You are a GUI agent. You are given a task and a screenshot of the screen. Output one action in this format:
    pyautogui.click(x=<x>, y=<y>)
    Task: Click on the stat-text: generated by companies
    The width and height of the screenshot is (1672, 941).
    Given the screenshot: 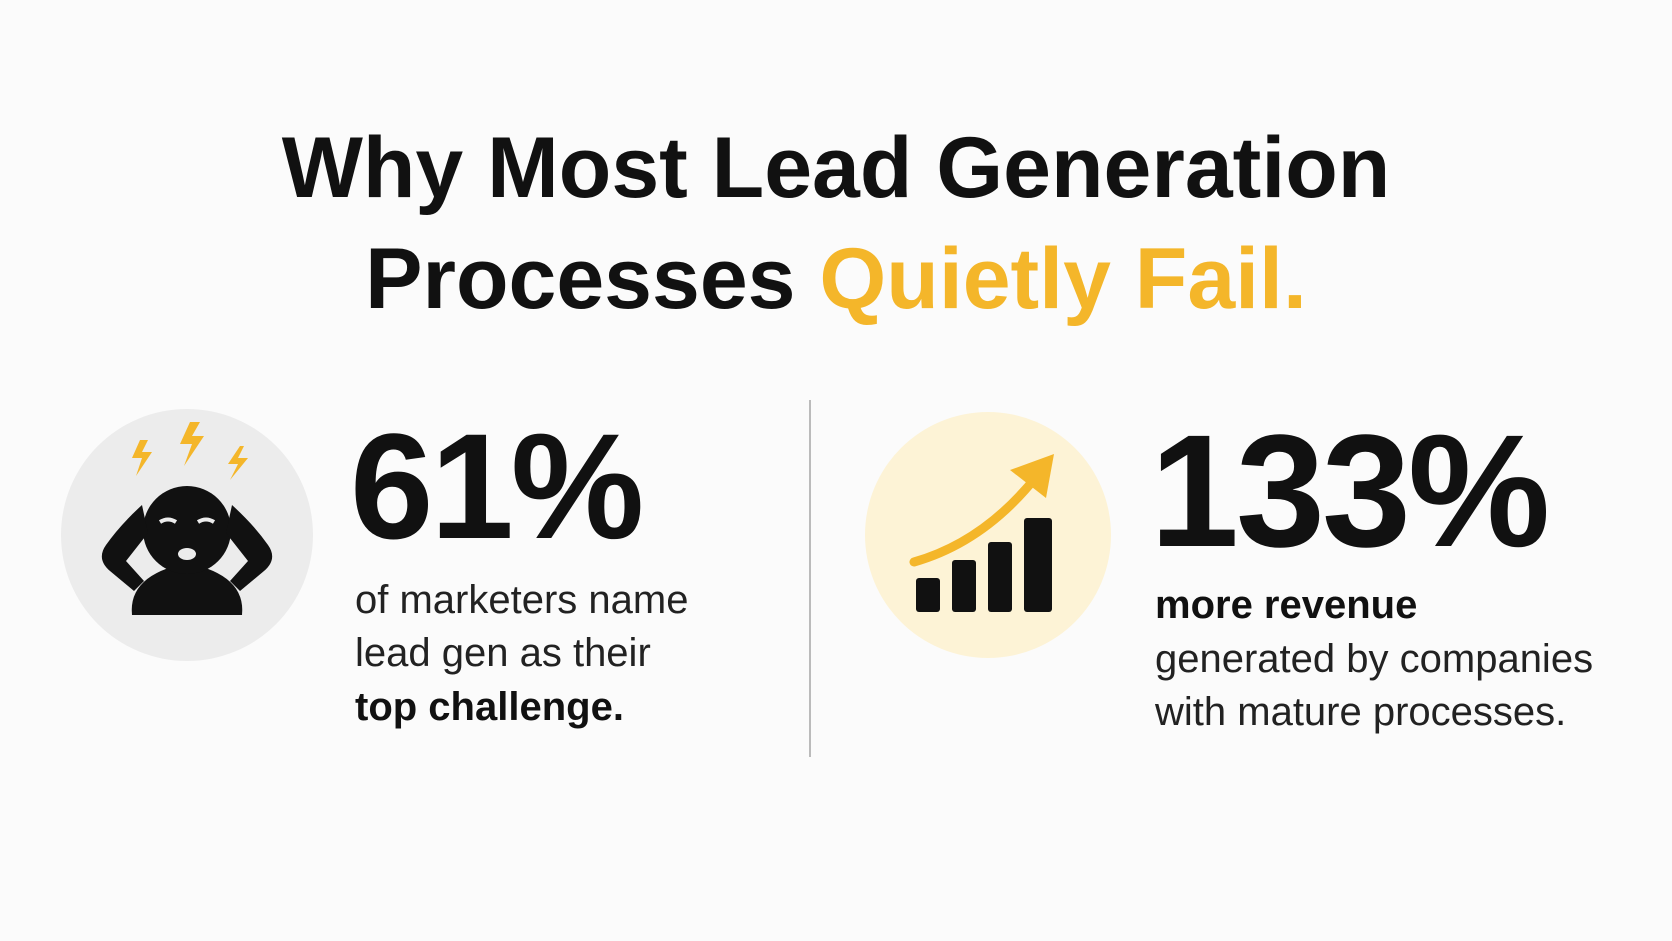 What is the action you would take?
    pyautogui.click(x=1374, y=659)
    